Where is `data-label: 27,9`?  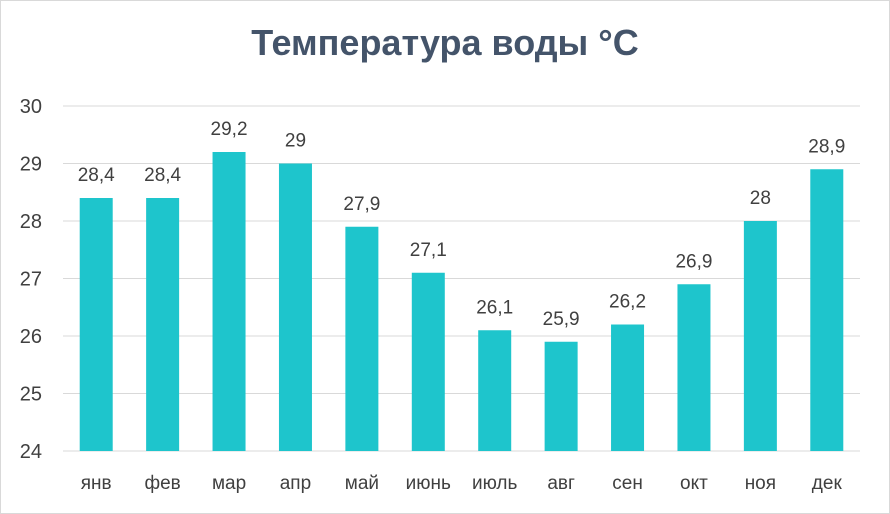
data-label: 27,9 is located at coordinates (361, 204).